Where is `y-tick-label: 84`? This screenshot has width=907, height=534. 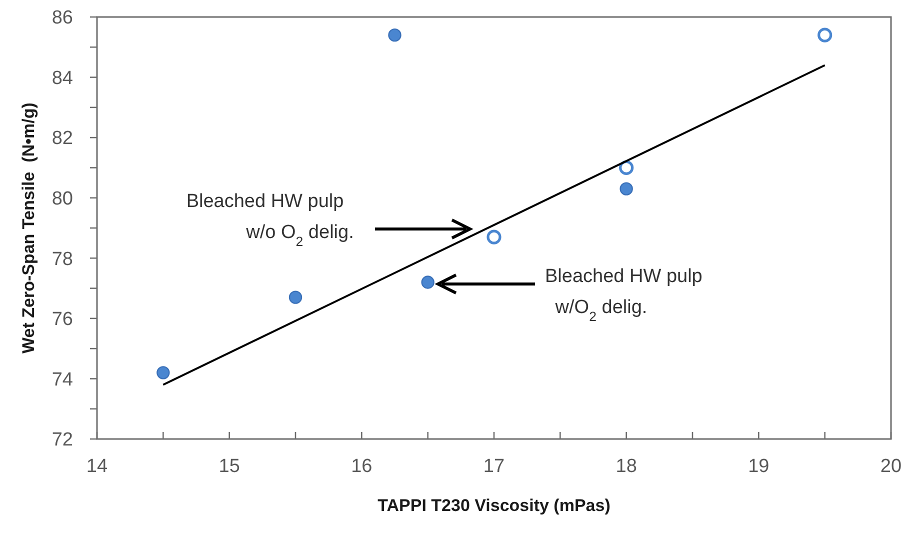 y-tick-label: 84 is located at coordinates (63, 78).